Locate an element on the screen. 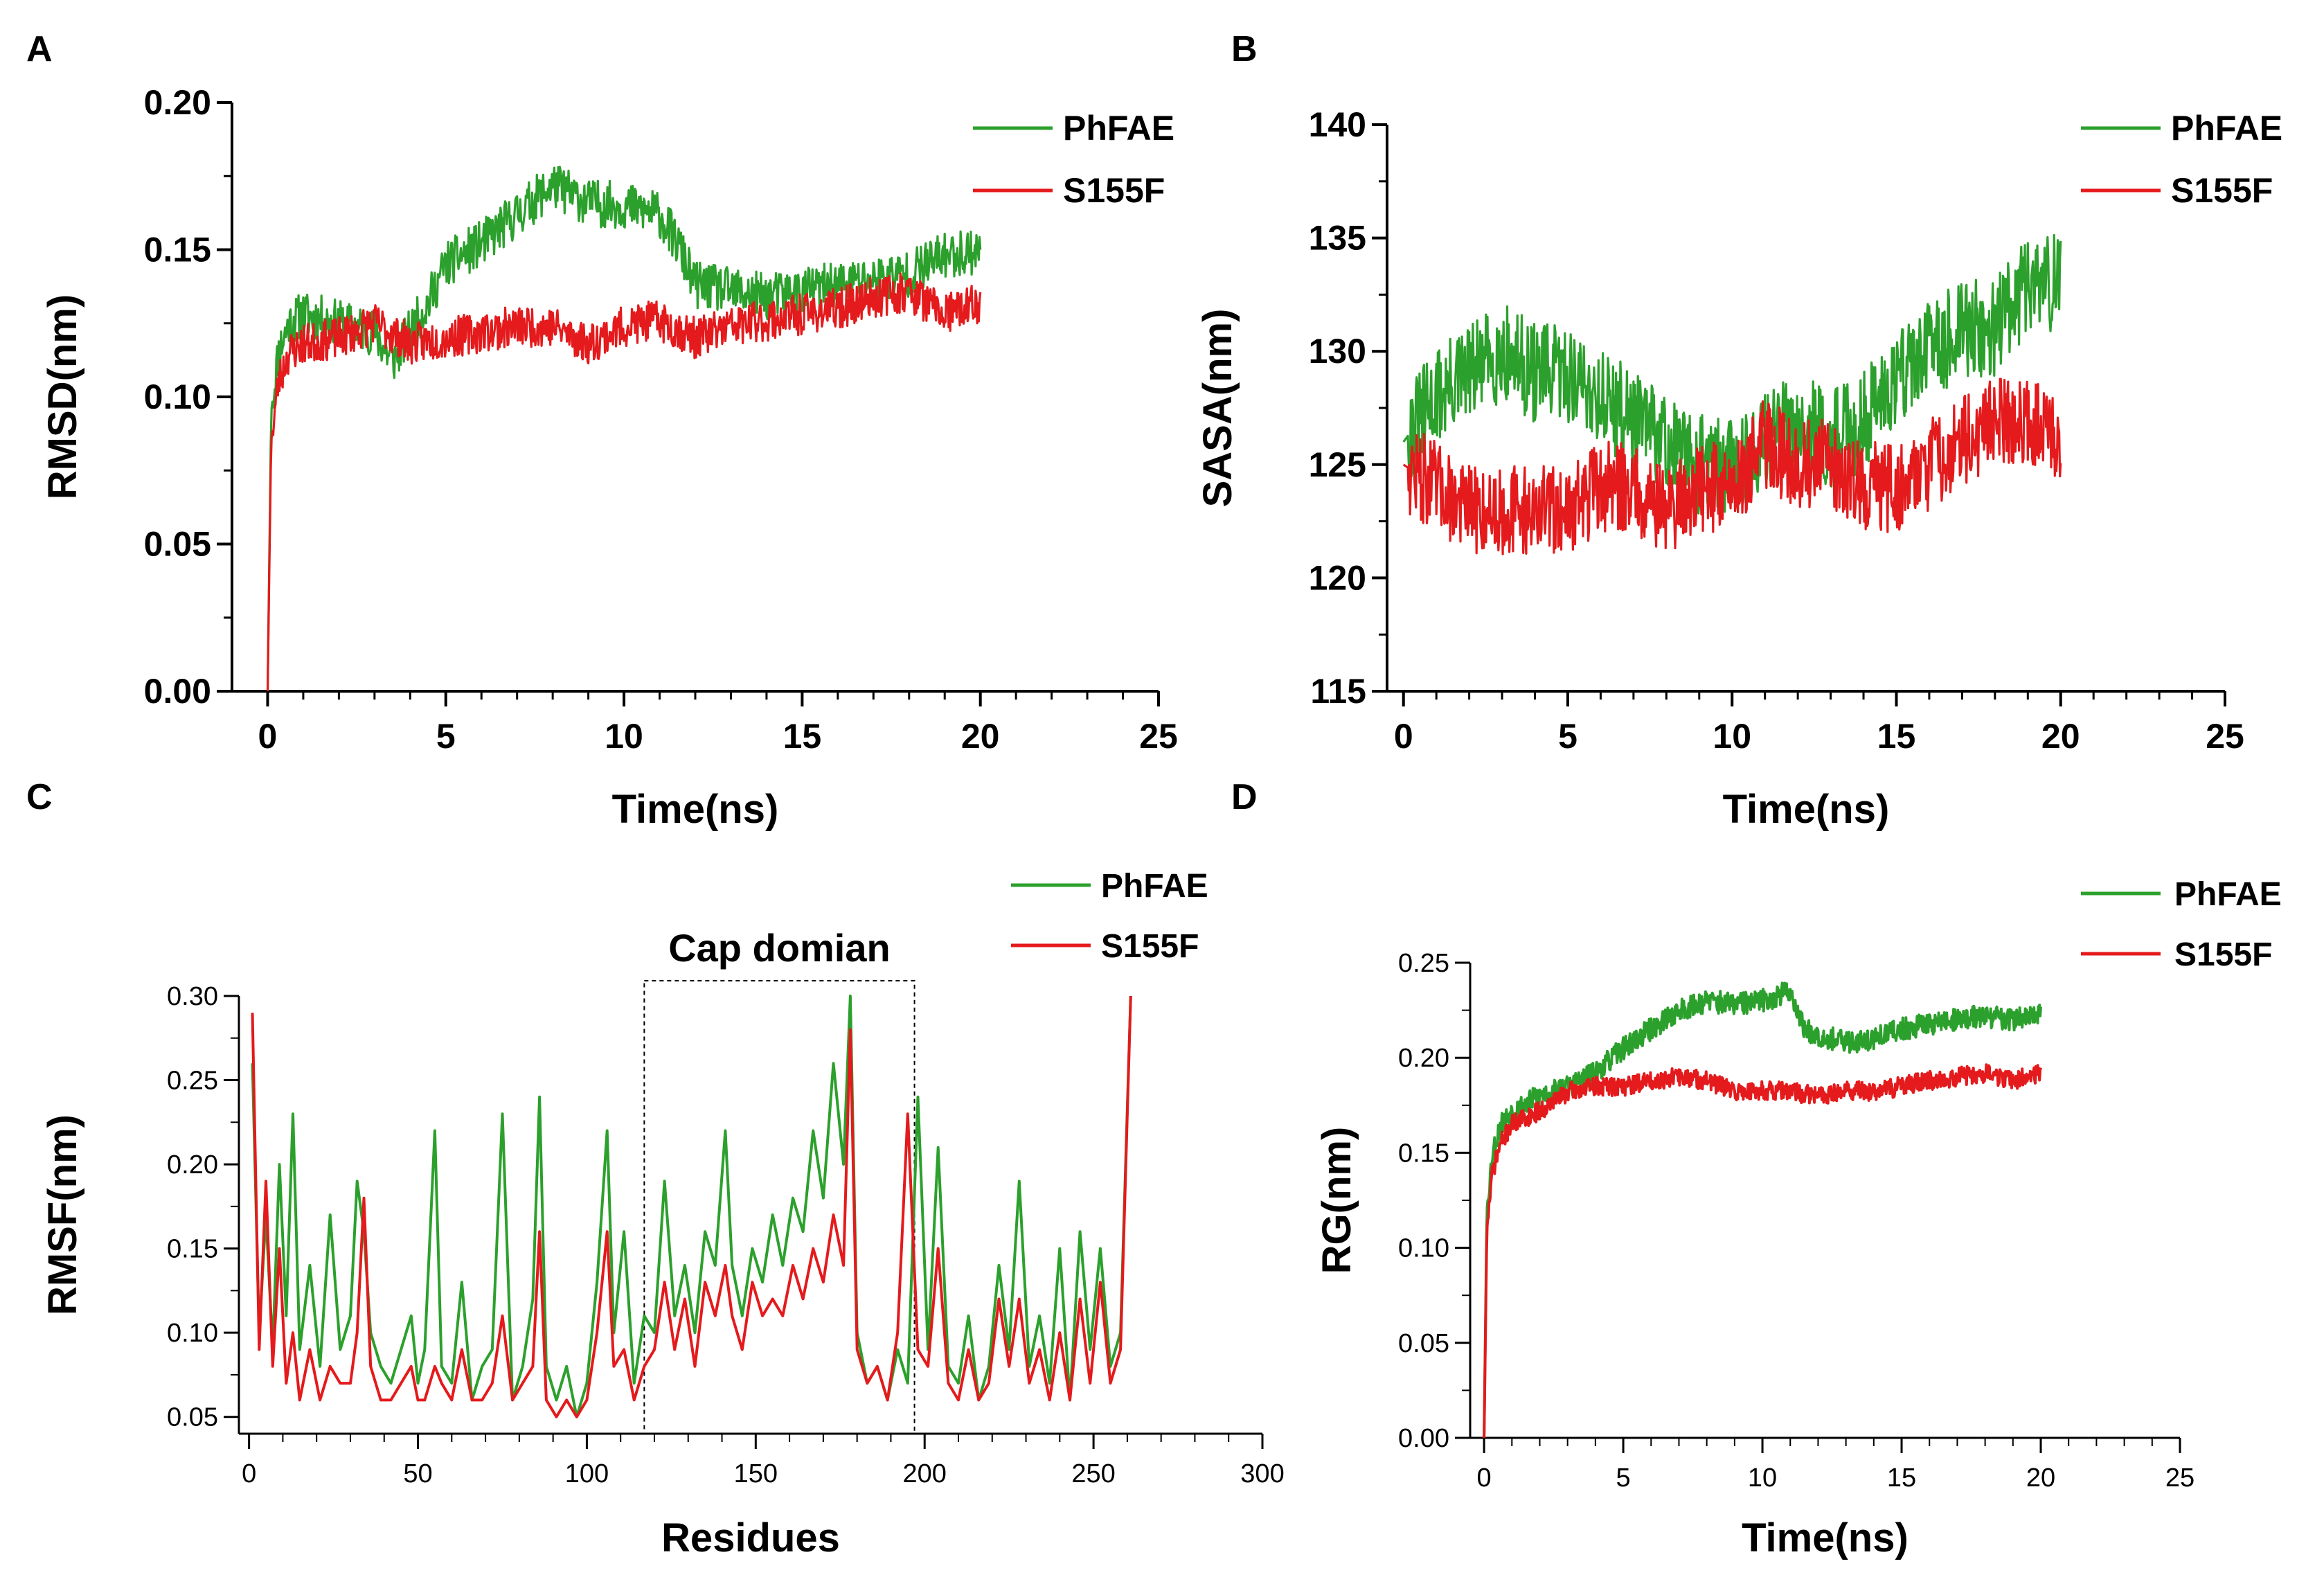 The width and height of the screenshot is (2324, 1575). y-tick-label: 135 is located at coordinates (1337, 239).